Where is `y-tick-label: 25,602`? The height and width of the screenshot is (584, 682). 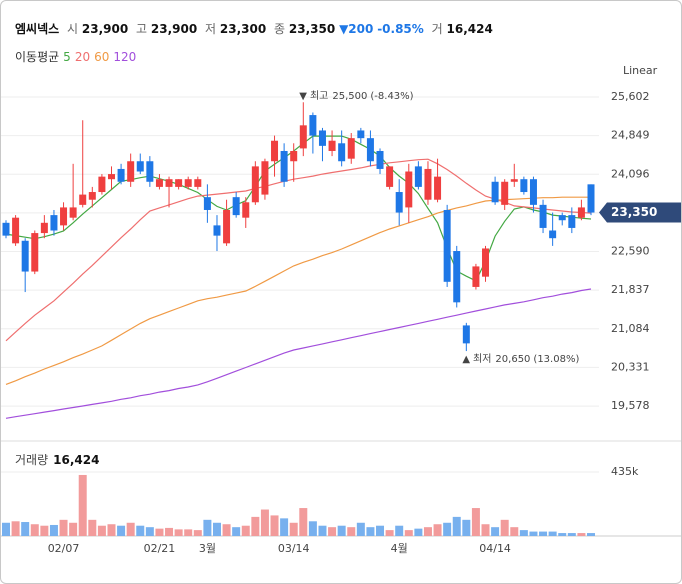 y-tick-label: 25,602 is located at coordinates (630, 96).